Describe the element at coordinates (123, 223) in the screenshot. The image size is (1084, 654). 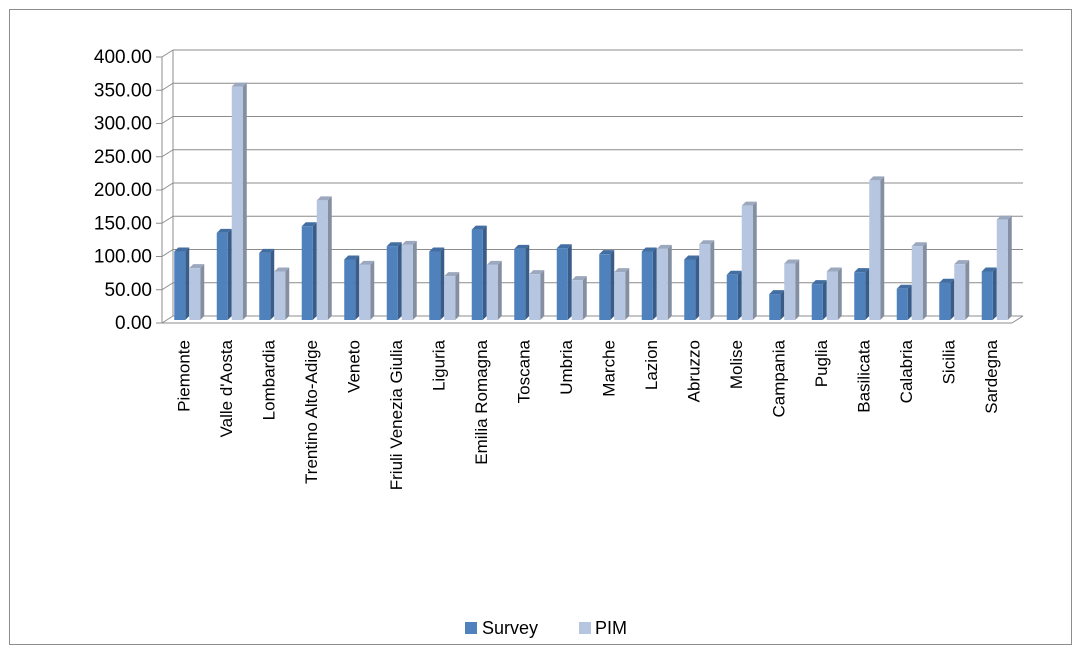
I see `y-tick-label: 150.00` at that location.